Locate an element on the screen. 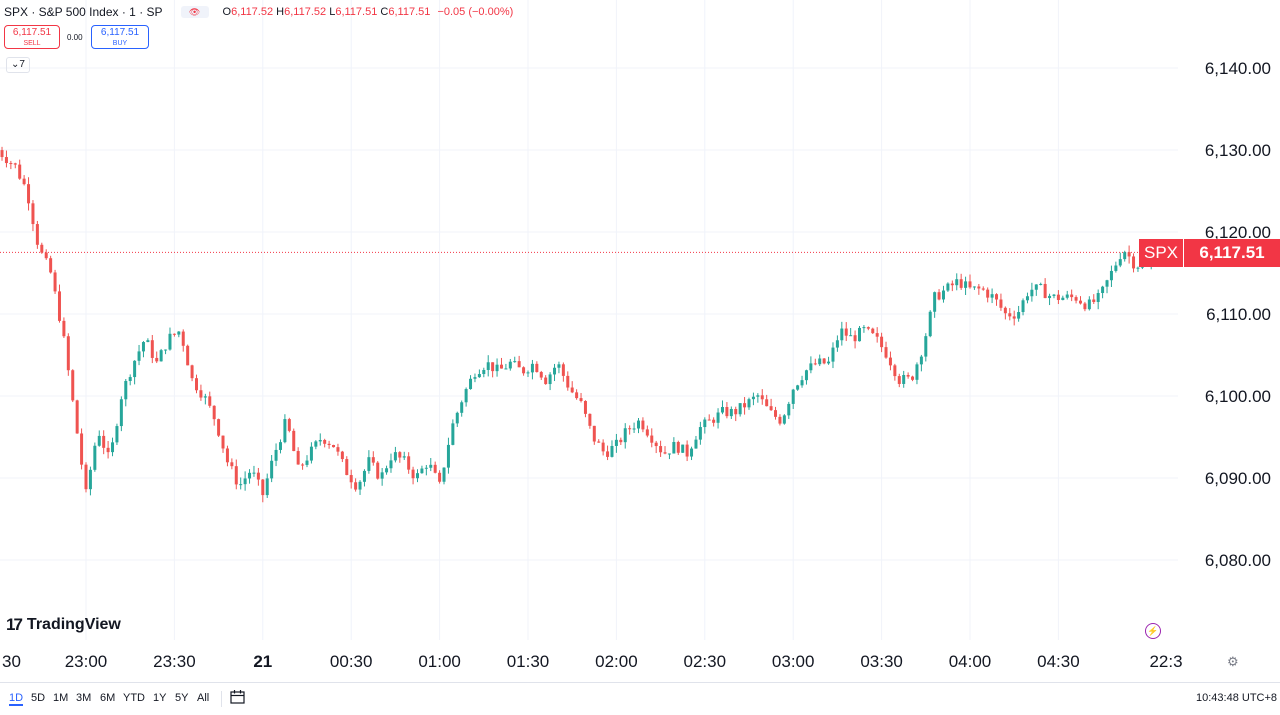  x-tick-label: 01:00 is located at coordinates (439, 661).